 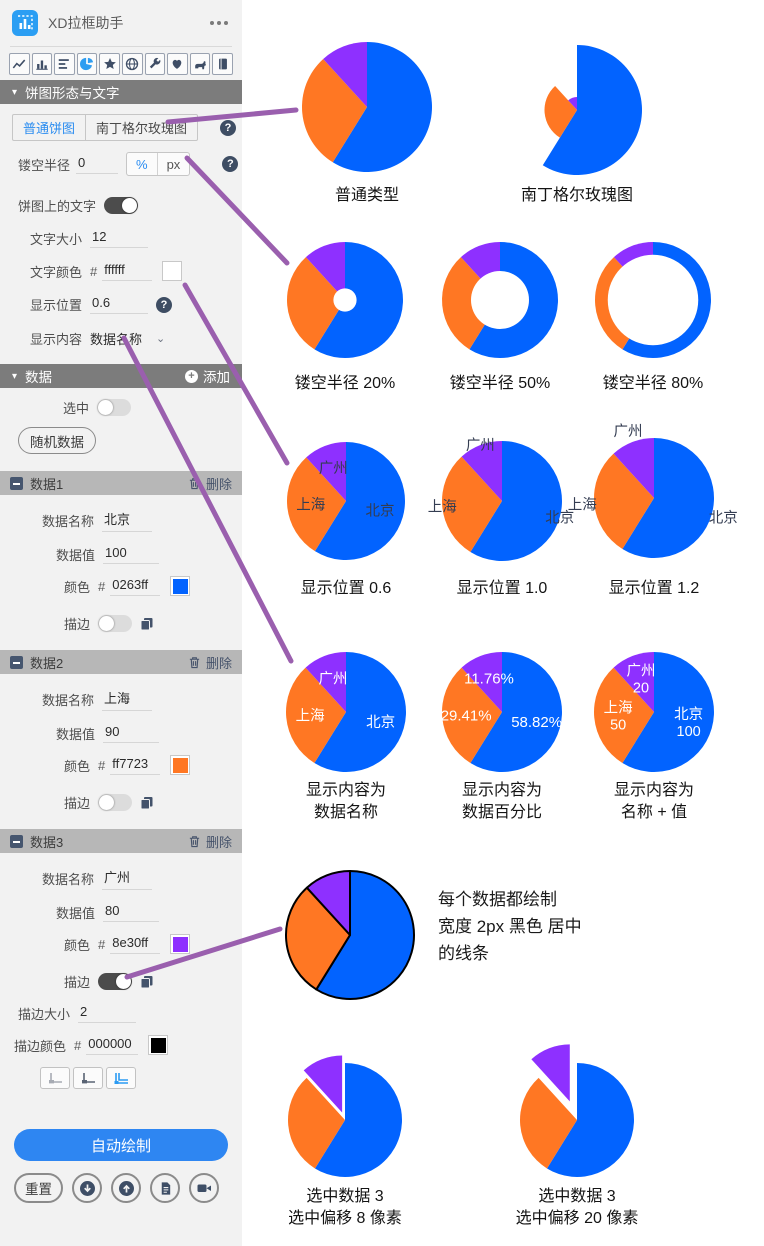 I want to click on pie-chart-donut50, so click(x=500, y=300).